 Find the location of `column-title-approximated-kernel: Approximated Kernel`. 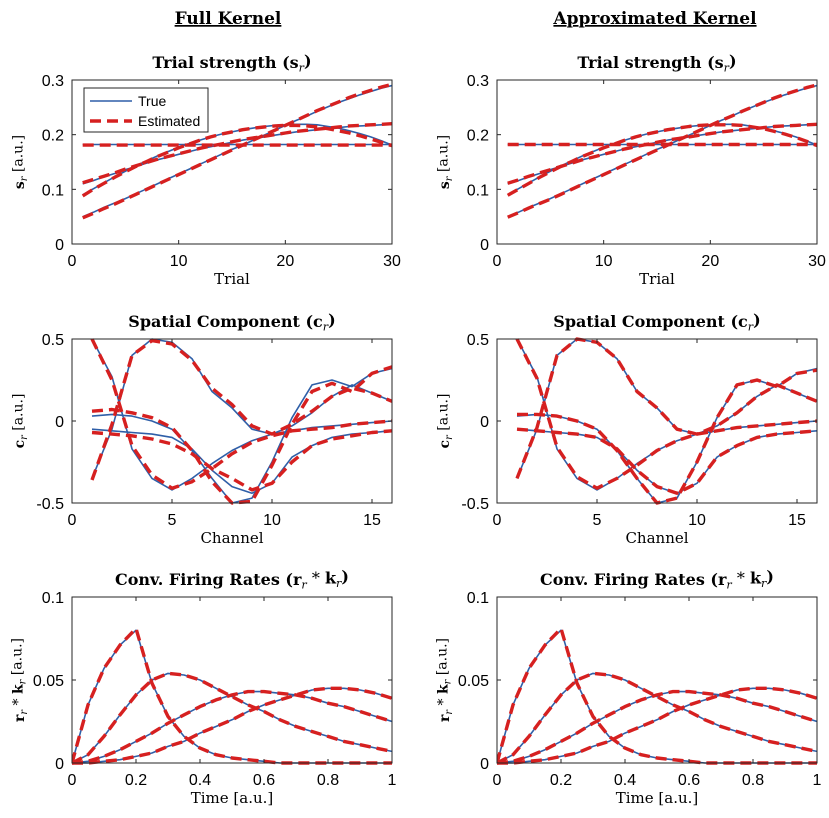

column-title-approximated-kernel: Approximated Kernel is located at coordinates (654, 19).